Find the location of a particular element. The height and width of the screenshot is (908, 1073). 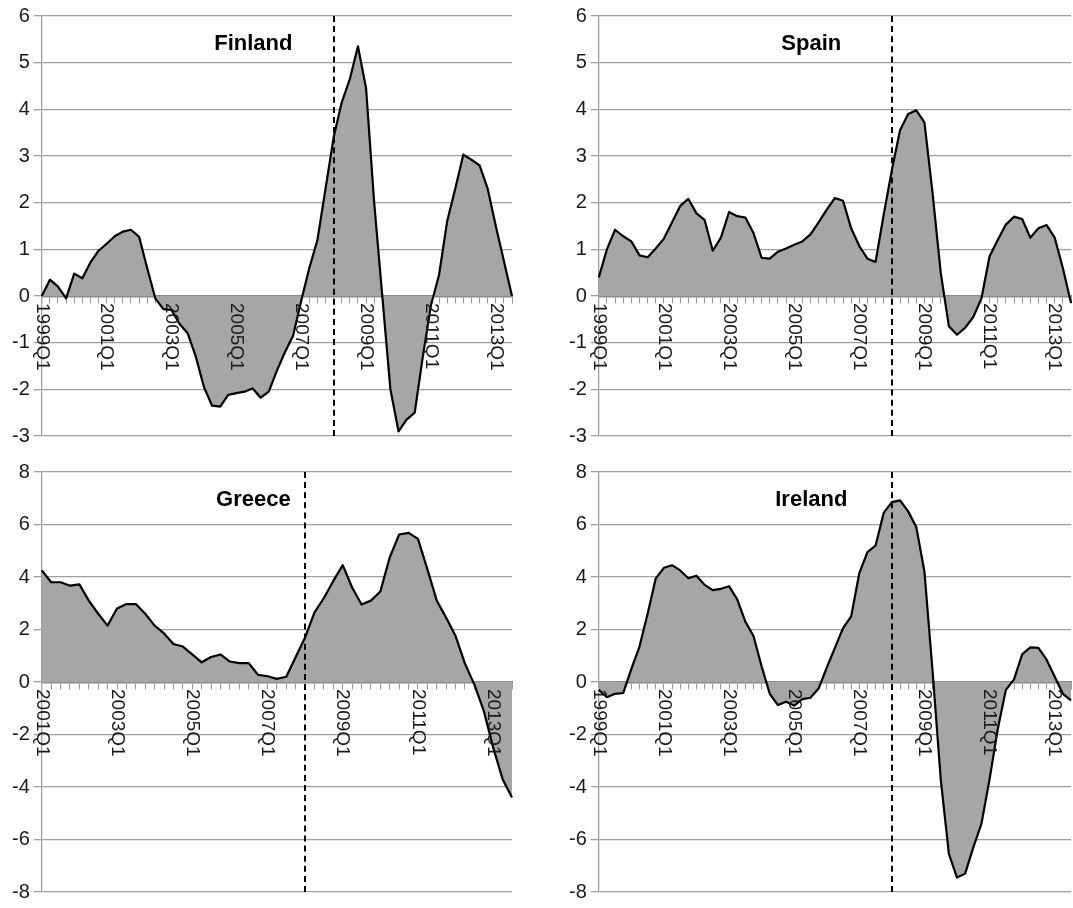

text: Spain is located at coordinates (811, 43).